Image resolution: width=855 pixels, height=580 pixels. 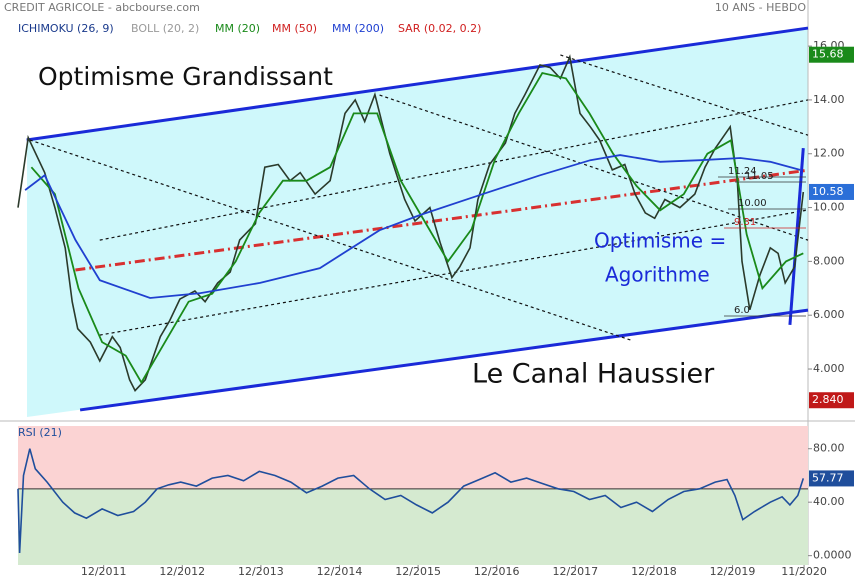 What do you see at coordinates (745, 222) in the screenshot?
I see `level-label: 9.31` at bounding box center [745, 222].